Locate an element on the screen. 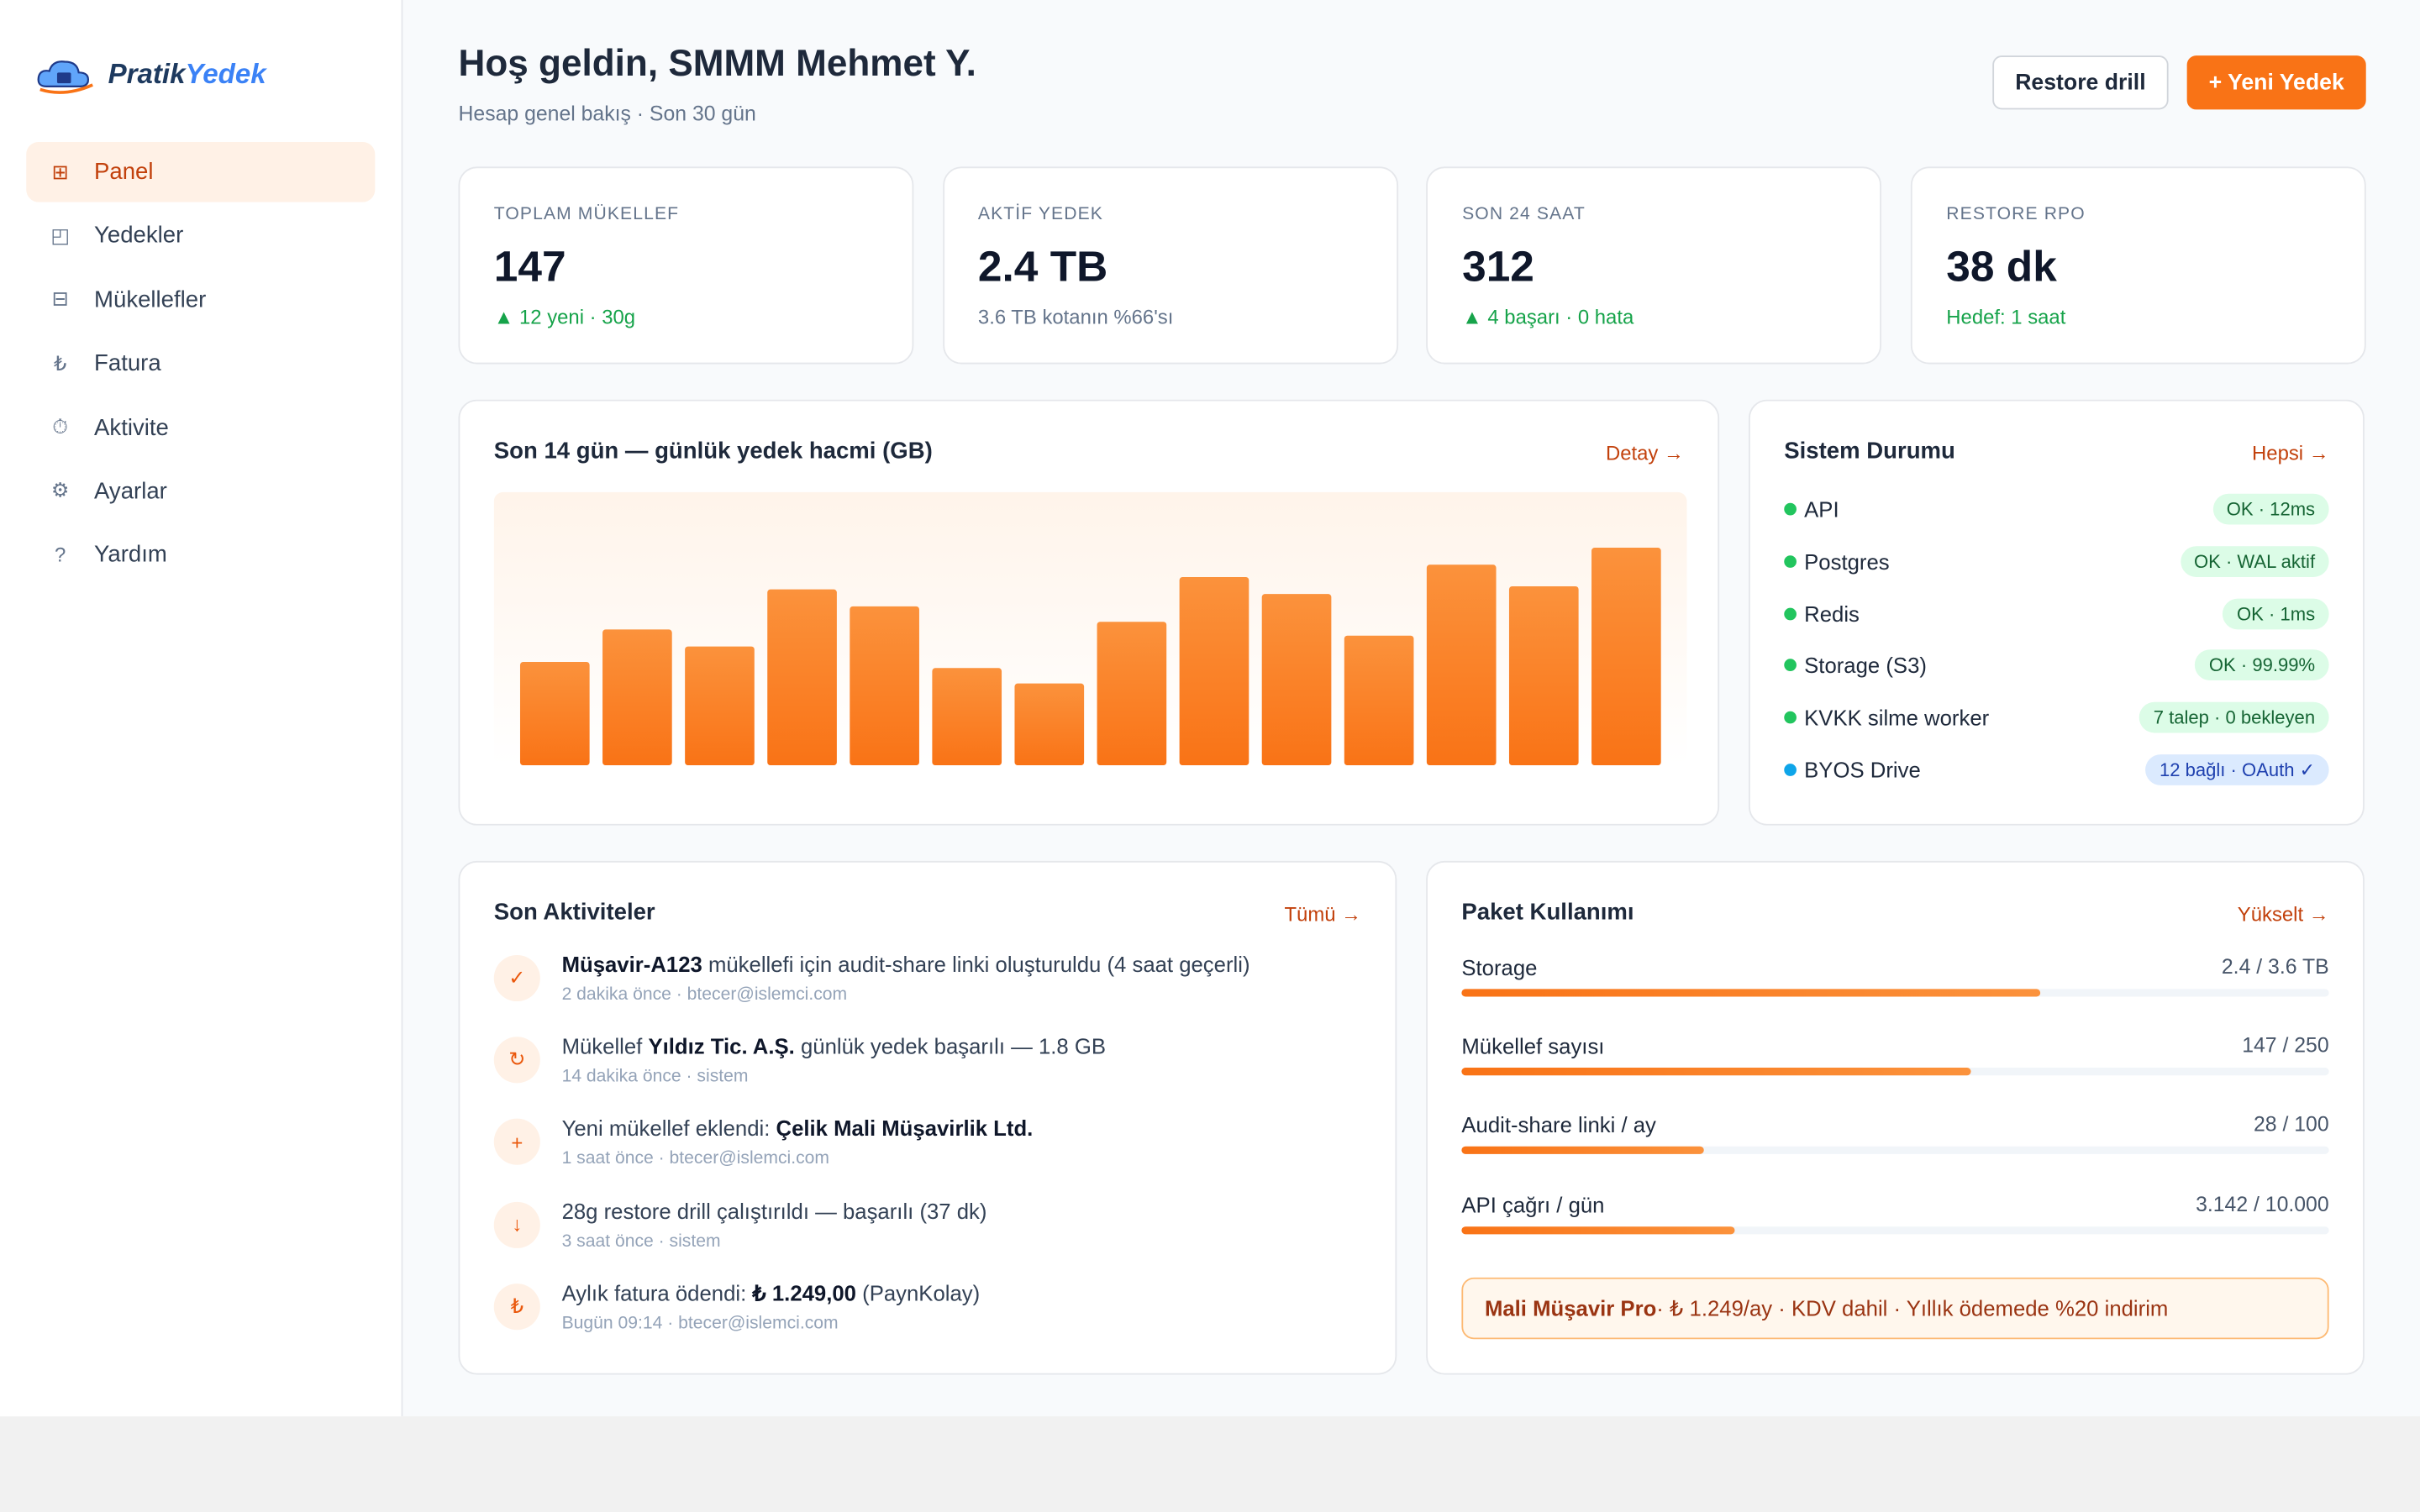  nav-item: ⊞ Panel is located at coordinates (201, 171).